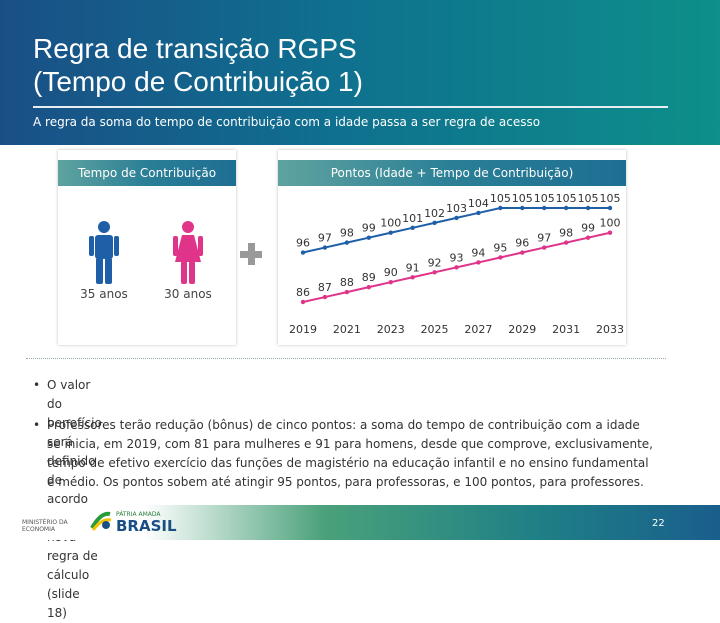  What do you see at coordinates (346, 358) in the screenshot?
I see `divider` at bounding box center [346, 358].